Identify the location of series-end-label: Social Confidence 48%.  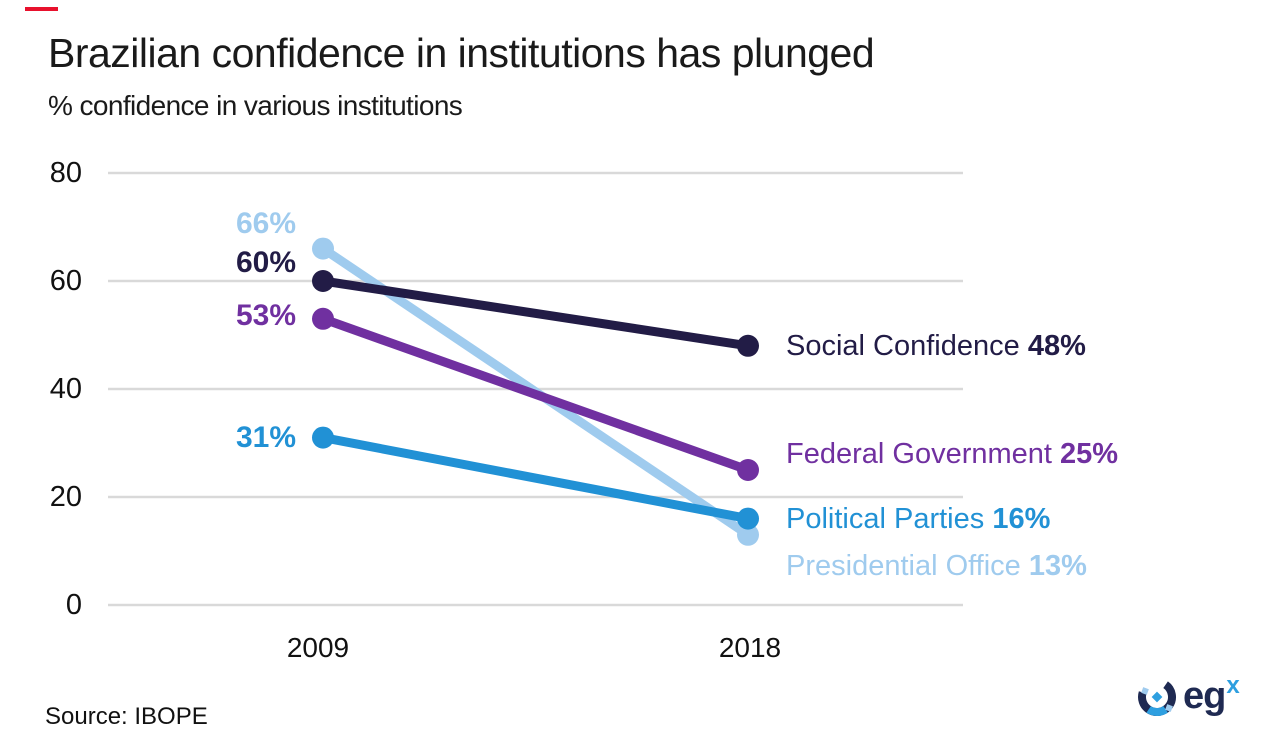
(936, 346).